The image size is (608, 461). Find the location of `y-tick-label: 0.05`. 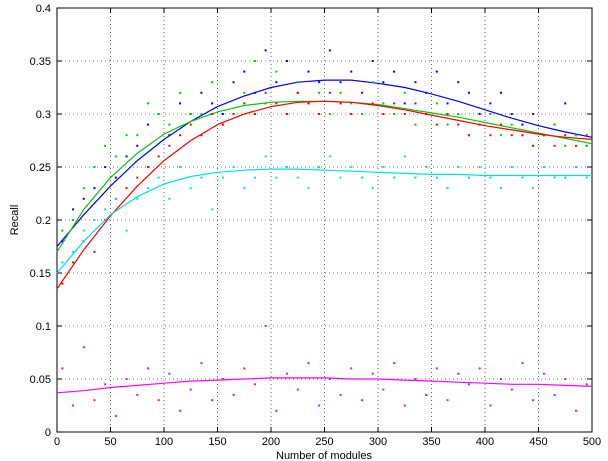

y-tick-label: 0.05 is located at coordinates (40, 380).